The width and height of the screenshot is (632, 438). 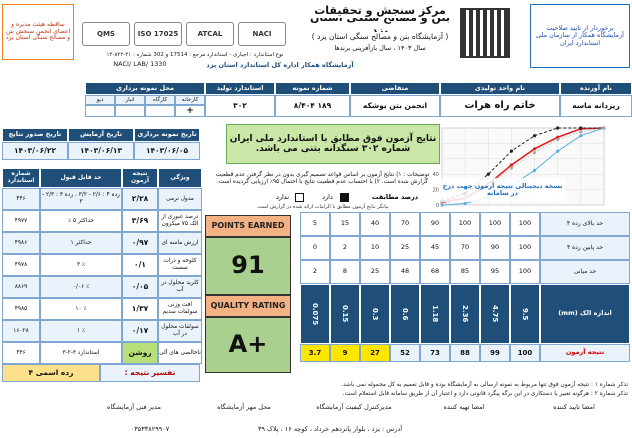 I want to click on points-label: POINTS EARNED, so click(x=248, y=226).